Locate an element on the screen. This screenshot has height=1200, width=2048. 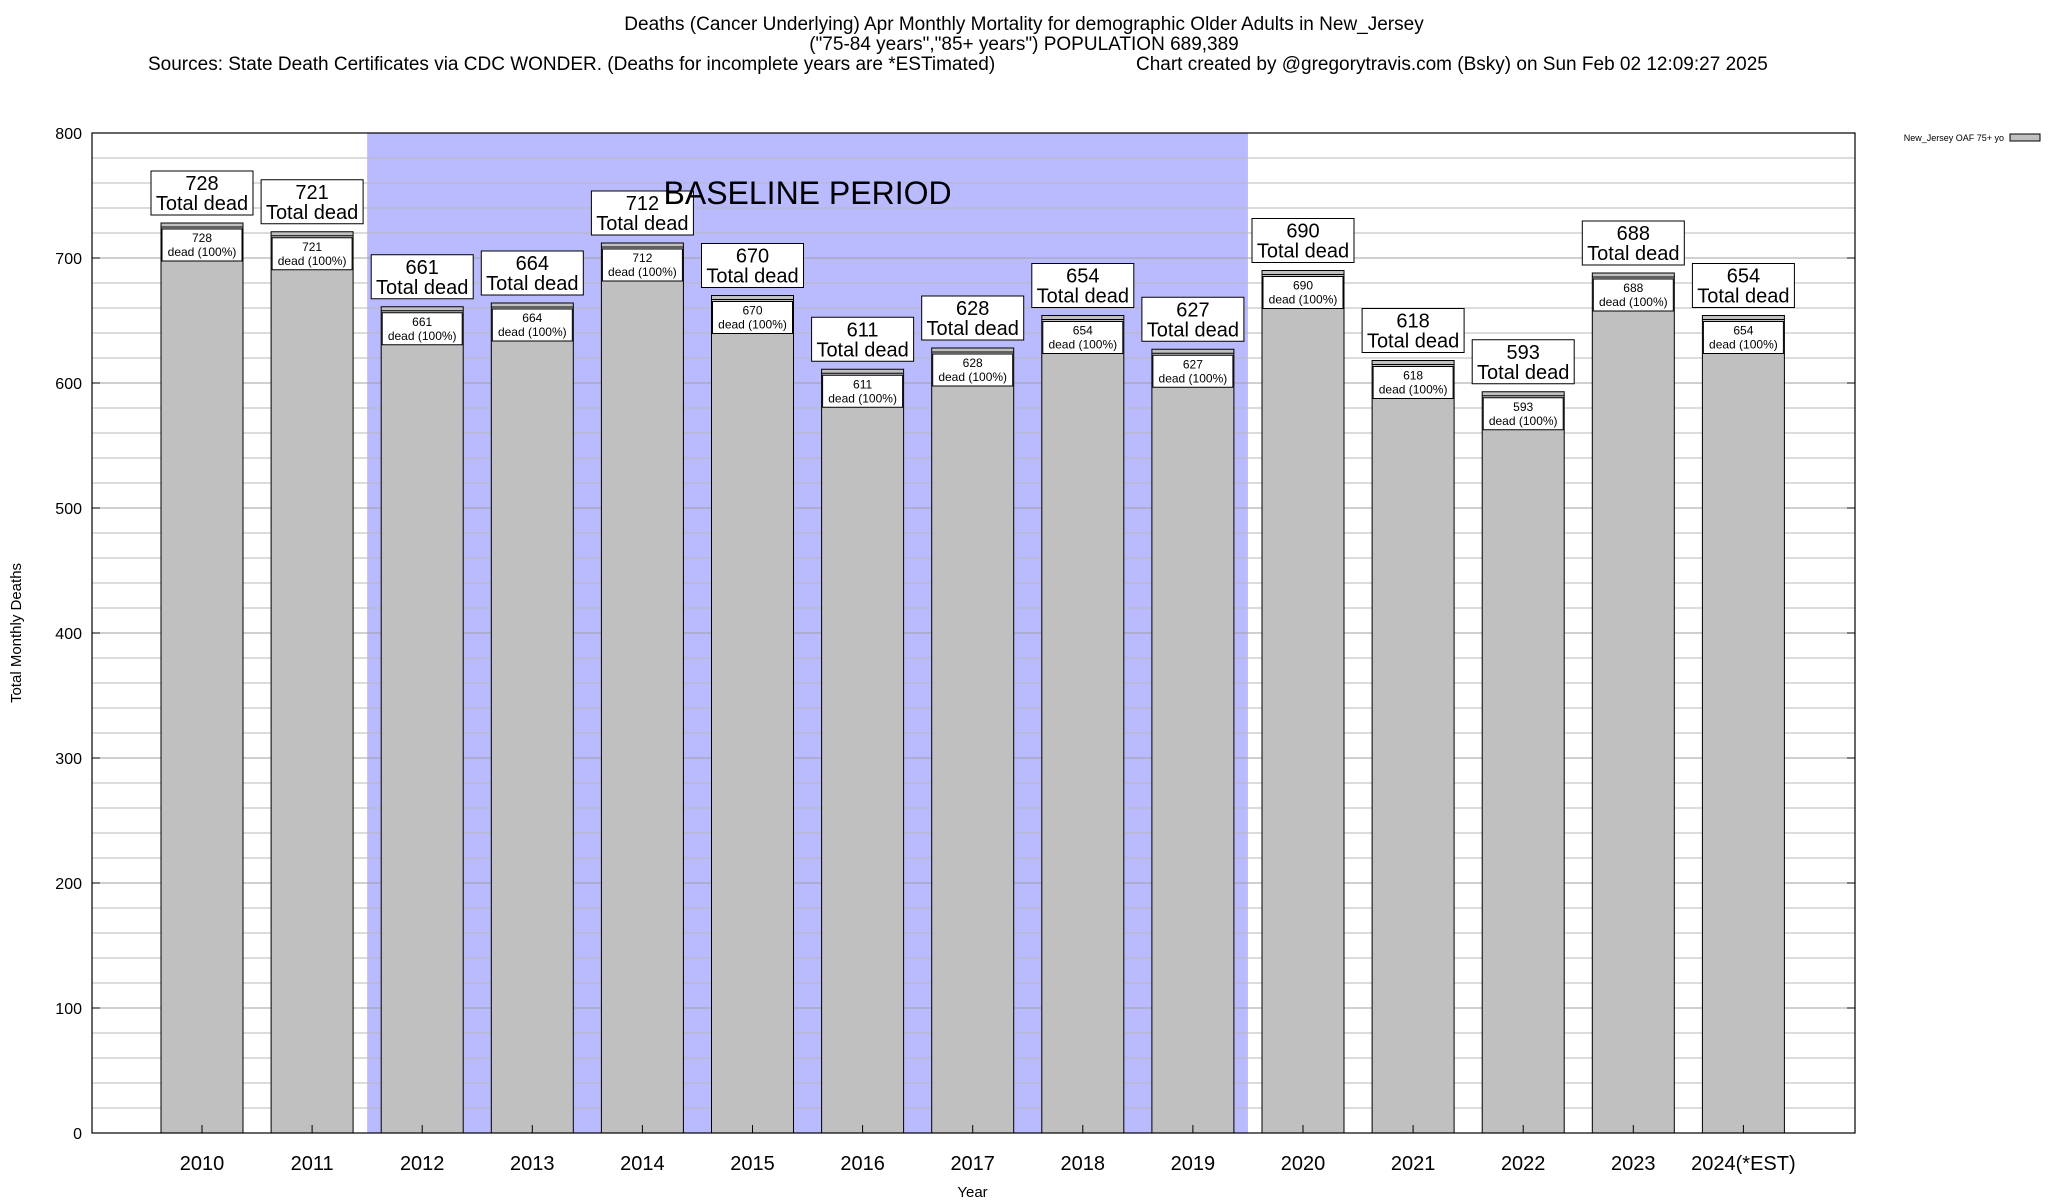
outer-data-label-value: 728 is located at coordinates (201, 184).